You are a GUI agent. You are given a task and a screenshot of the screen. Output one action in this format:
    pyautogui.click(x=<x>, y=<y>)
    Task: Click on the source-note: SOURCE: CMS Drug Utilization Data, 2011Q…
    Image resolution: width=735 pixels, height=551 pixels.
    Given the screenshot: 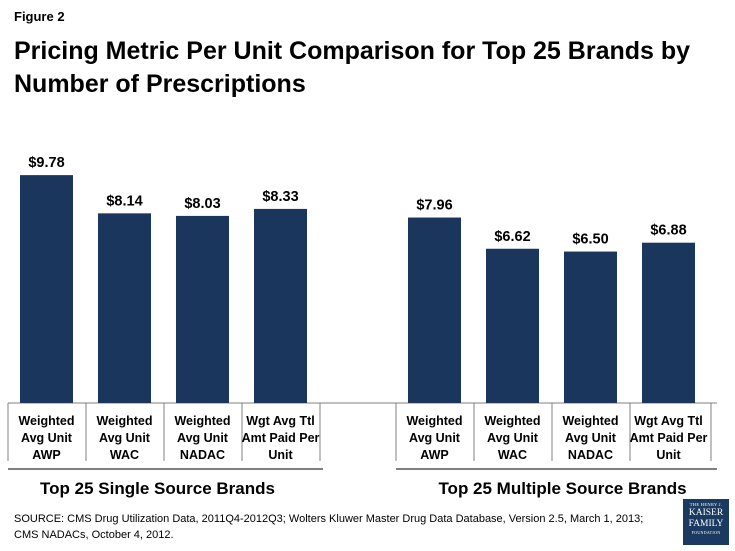 What is the action you would take?
    pyautogui.click(x=329, y=527)
    